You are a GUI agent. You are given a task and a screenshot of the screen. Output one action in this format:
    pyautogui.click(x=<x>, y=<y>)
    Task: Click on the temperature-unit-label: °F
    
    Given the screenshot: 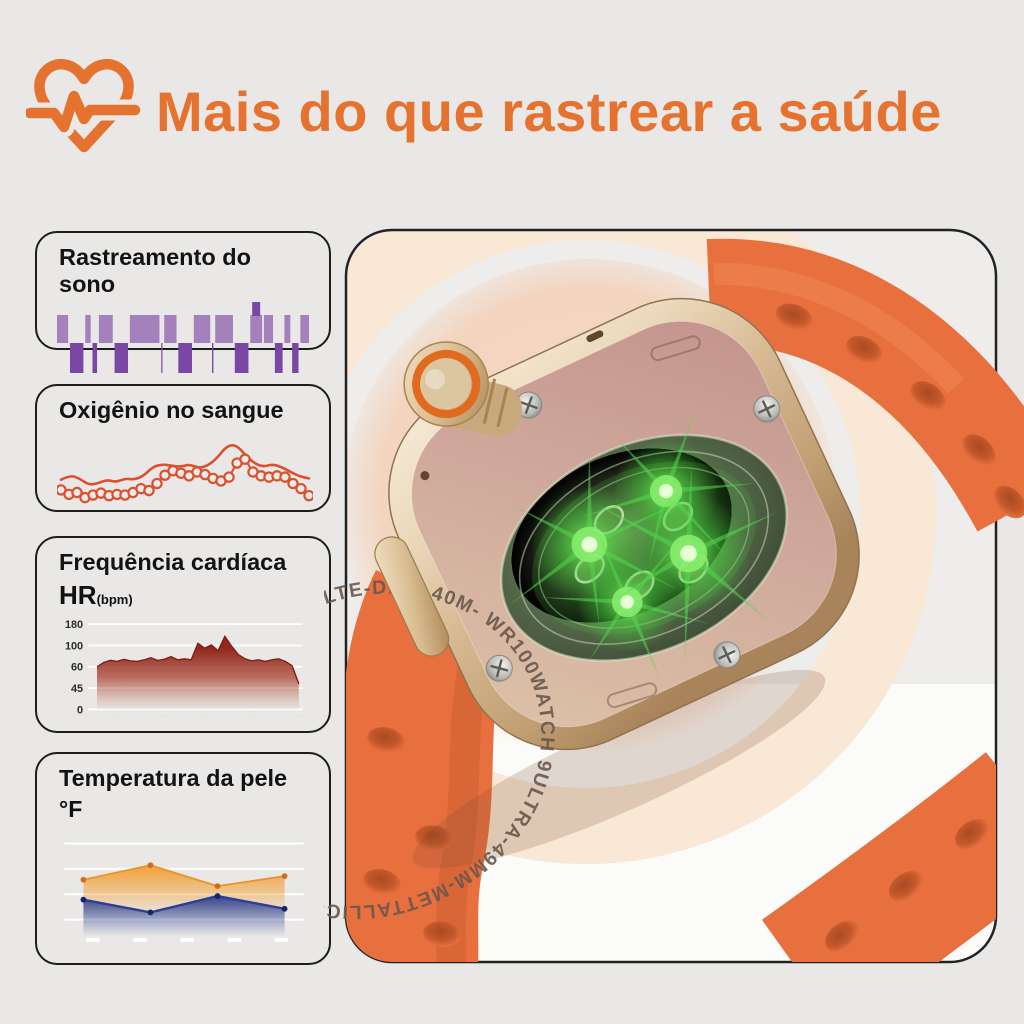 What is the action you would take?
    pyautogui.click(x=71, y=809)
    